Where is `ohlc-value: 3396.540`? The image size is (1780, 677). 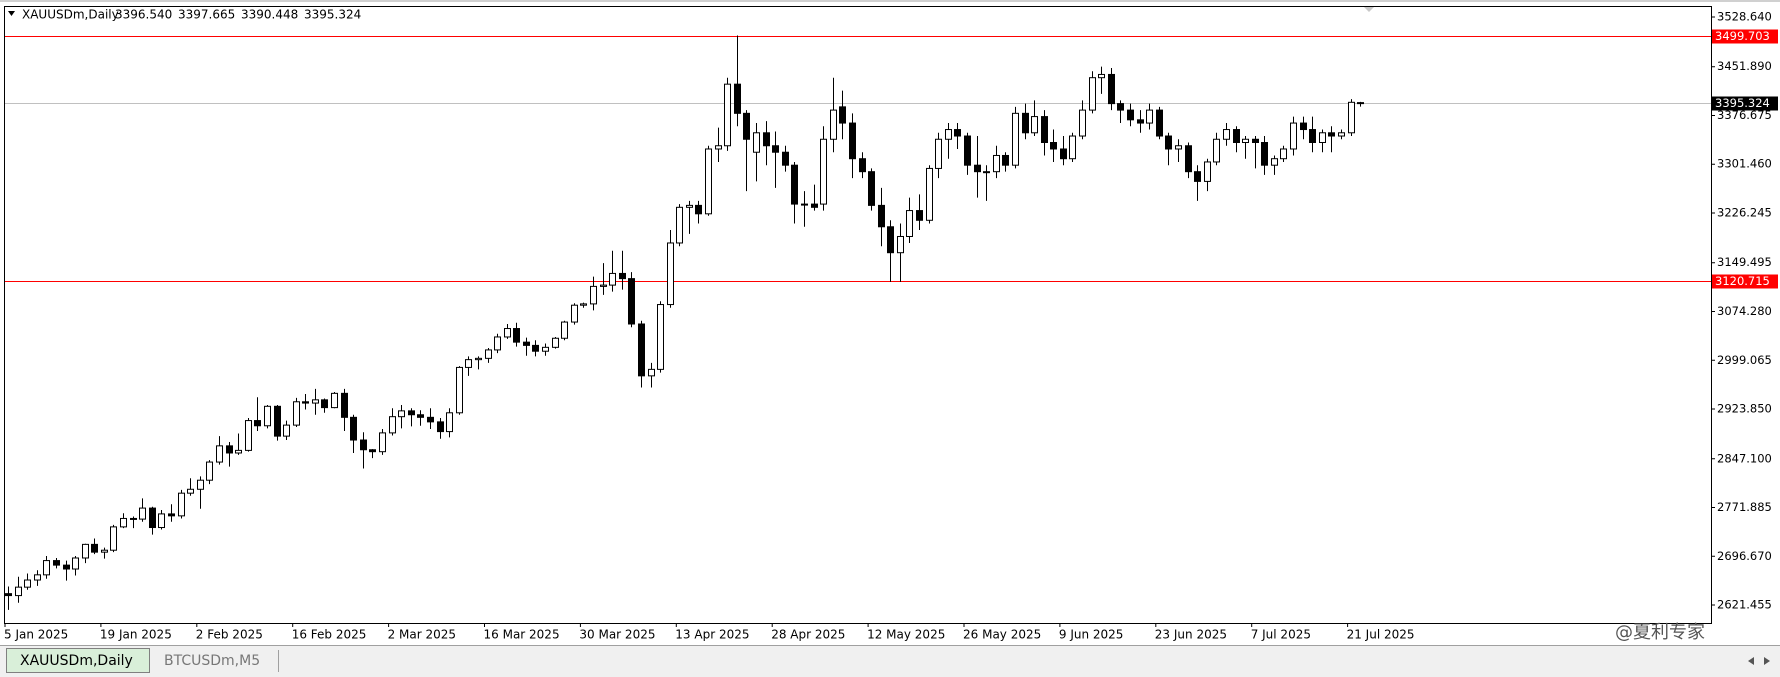 ohlc-value: 3396.540 is located at coordinates (143, 15).